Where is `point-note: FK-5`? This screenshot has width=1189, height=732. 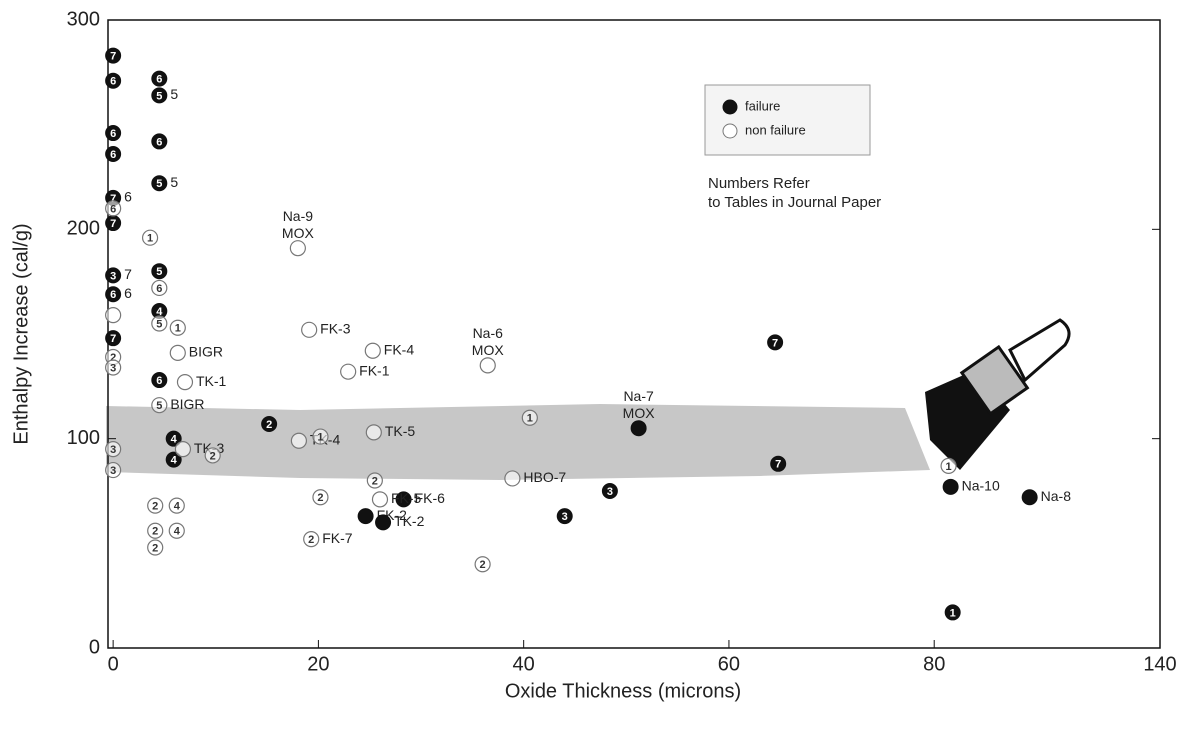
point-note: FK-5 is located at coordinates (406, 498).